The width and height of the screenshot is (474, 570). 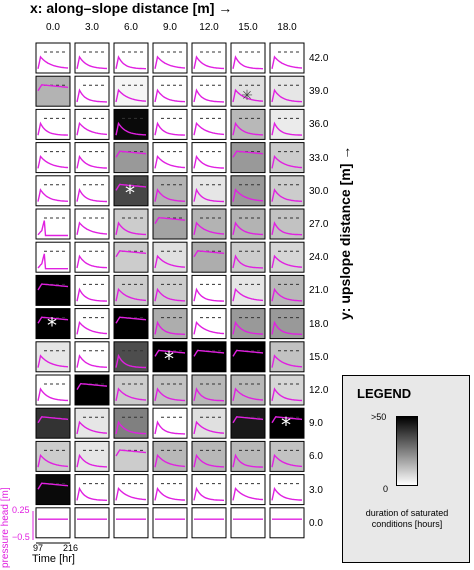 What do you see at coordinates (319, 224) in the screenshot?
I see `y-tick-label: 27.0` at bounding box center [319, 224].